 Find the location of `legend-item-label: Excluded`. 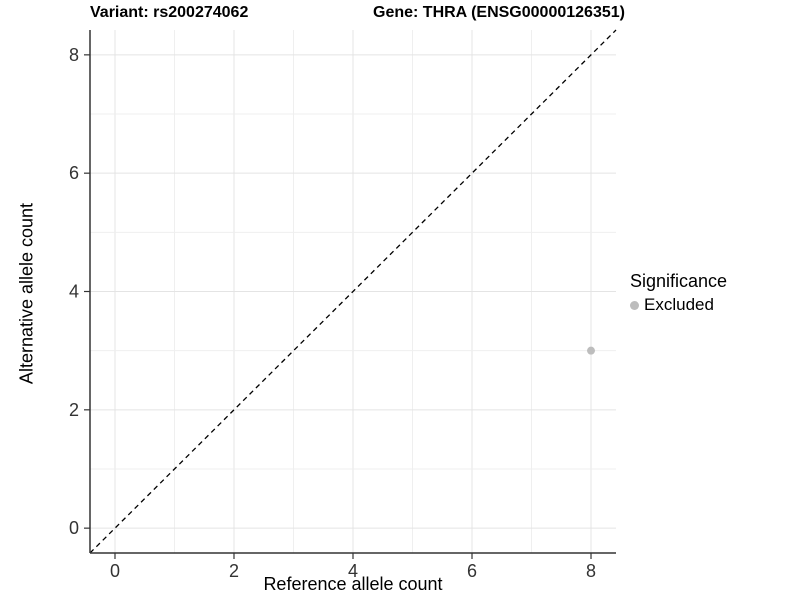

legend-item-label: Excluded is located at coordinates (679, 304).